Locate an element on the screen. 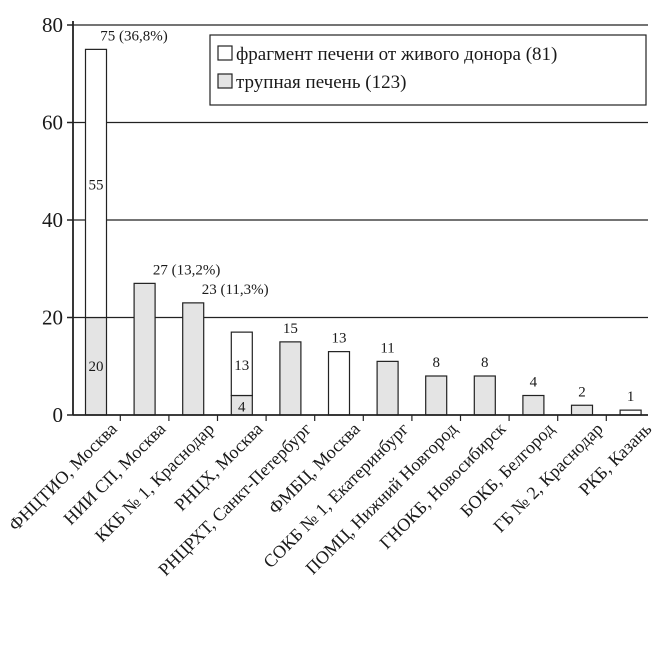 The image size is (652, 668). bar-total-label: 2 is located at coordinates (582, 392).